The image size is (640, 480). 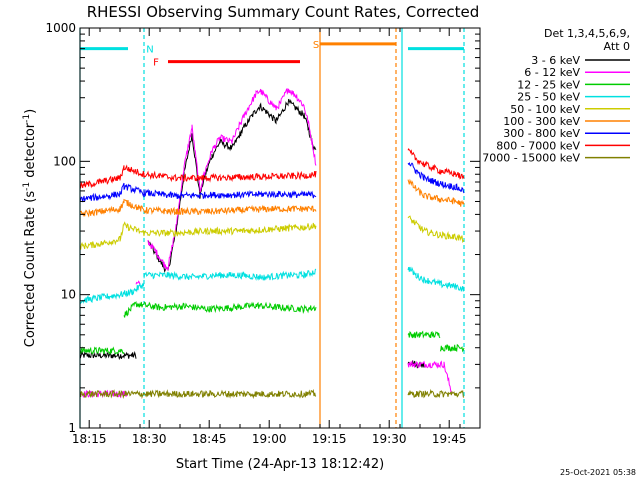 What do you see at coordinates (587, 33) in the screenshot?
I see `legend-header-detectors: Det 1,3,4,5,6,9,` at bounding box center [587, 33].